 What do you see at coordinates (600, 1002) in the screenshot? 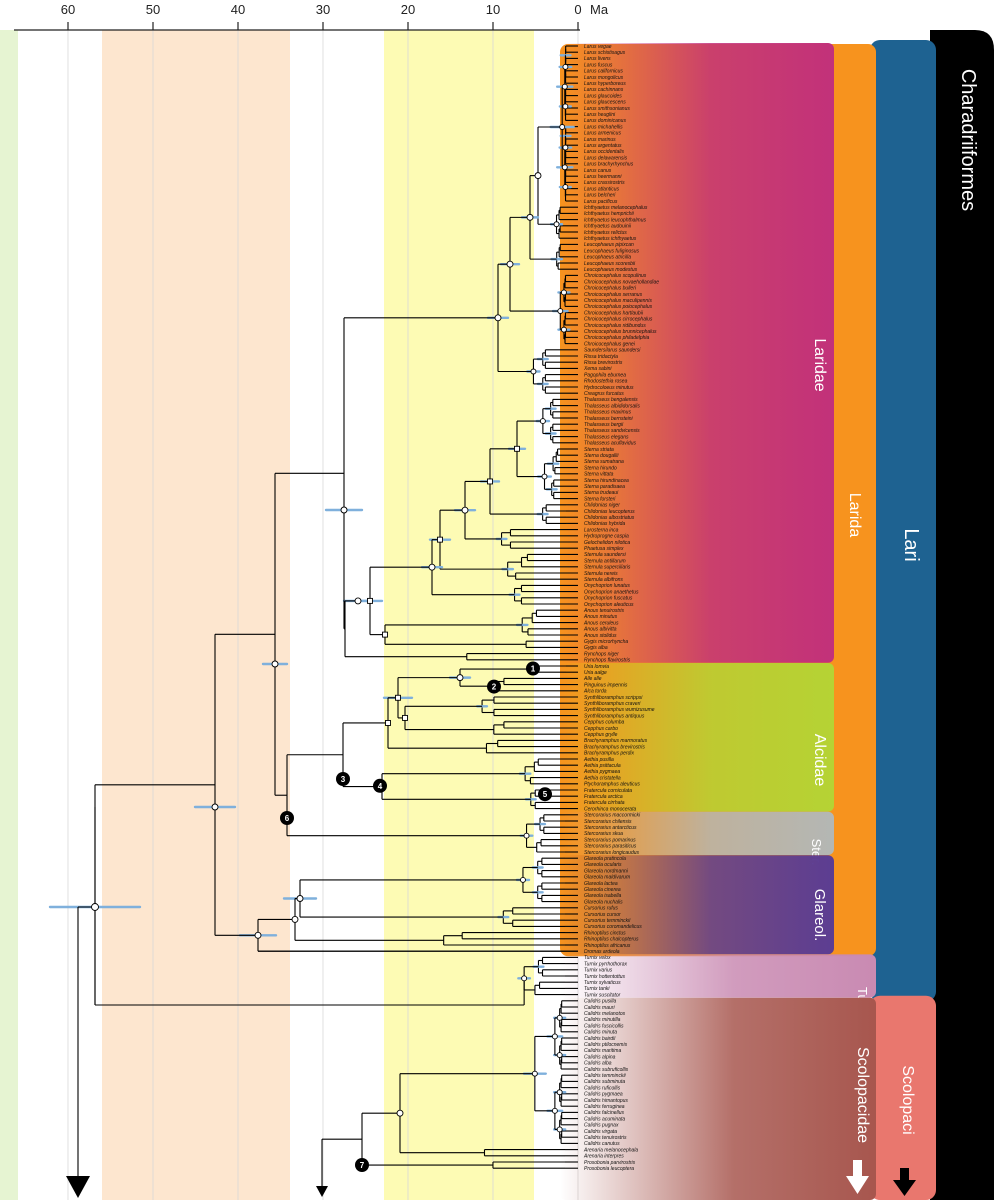
I see `tip-label: Calidris pusilla` at bounding box center [600, 1002].